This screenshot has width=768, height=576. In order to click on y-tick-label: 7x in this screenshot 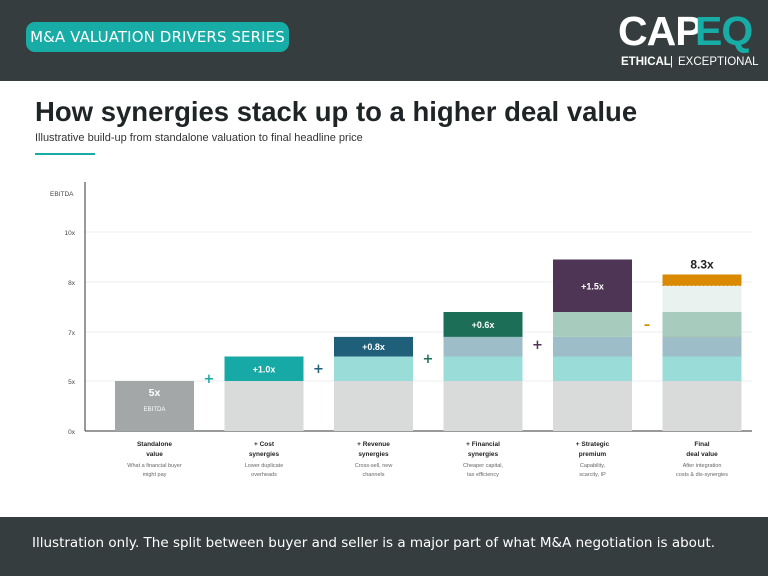, I will do `click(72, 333)`.